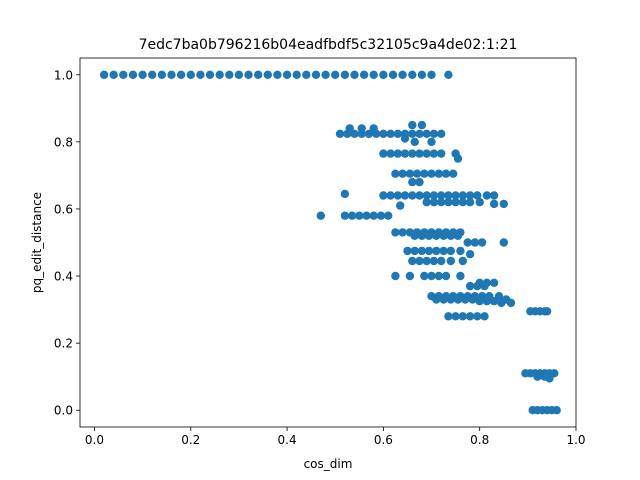 The image size is (640, 480). What do you see at coordinates (328, 464) in the screenshot?
I see `x-axis-label: cos_dim` at bounding box center [328, 464].